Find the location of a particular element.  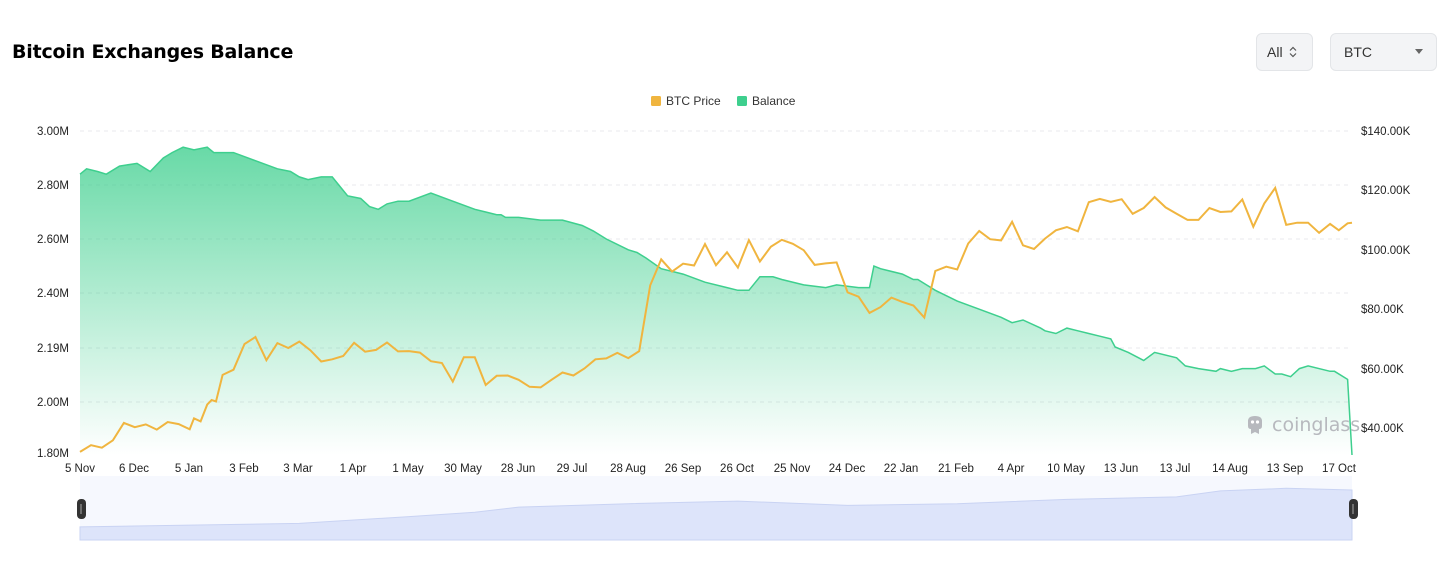

x-tick-label: 3 Mar is located at coordinates (298, 469).